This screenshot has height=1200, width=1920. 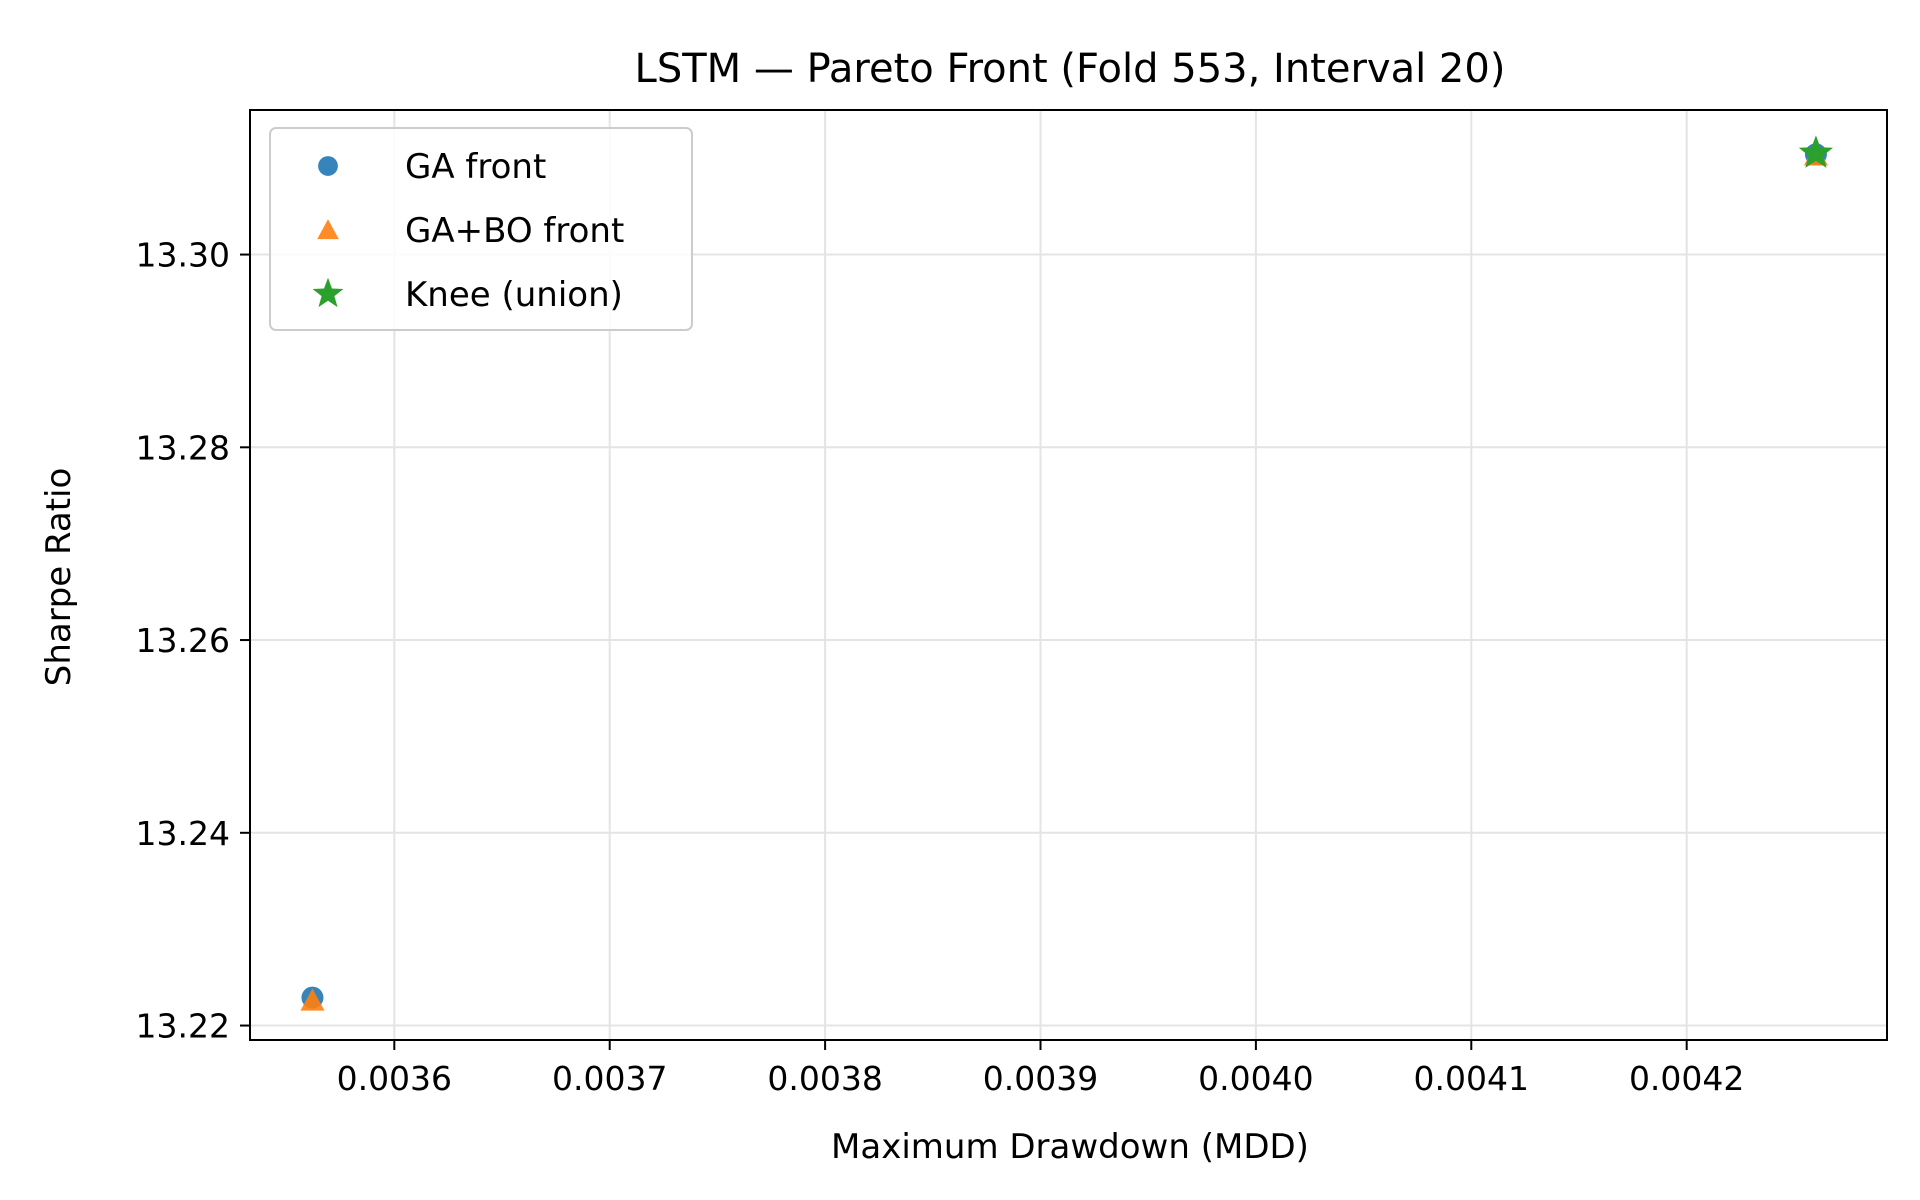 What do you see at coordinates (1255, 1078) in the screenshot?
I see `x-tick-label: 0.0040` at bounding box center [1255, 1078].